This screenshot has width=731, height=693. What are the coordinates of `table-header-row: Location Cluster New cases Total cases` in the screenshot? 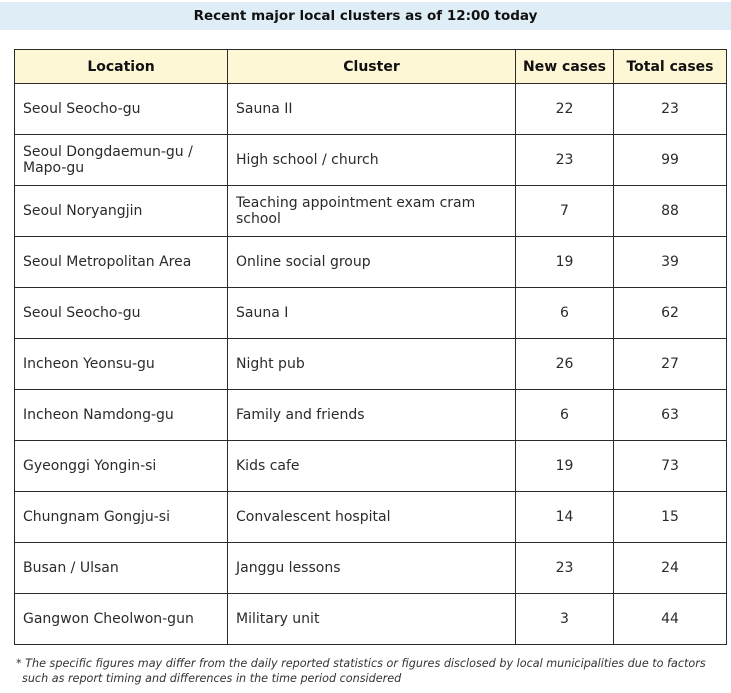 It's located at (370, 66).